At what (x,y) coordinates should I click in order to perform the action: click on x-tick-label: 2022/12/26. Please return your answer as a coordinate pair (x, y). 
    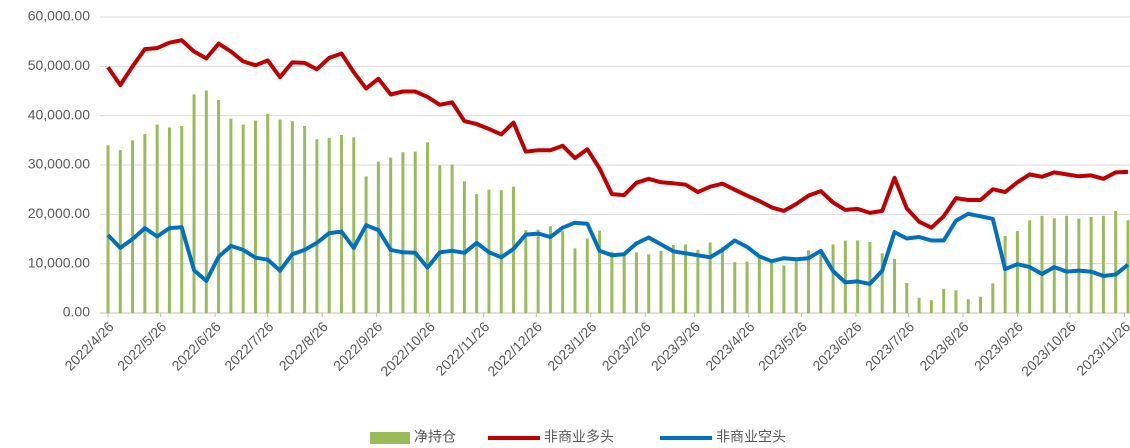
    Looking at the image, I should click on (514, 348).